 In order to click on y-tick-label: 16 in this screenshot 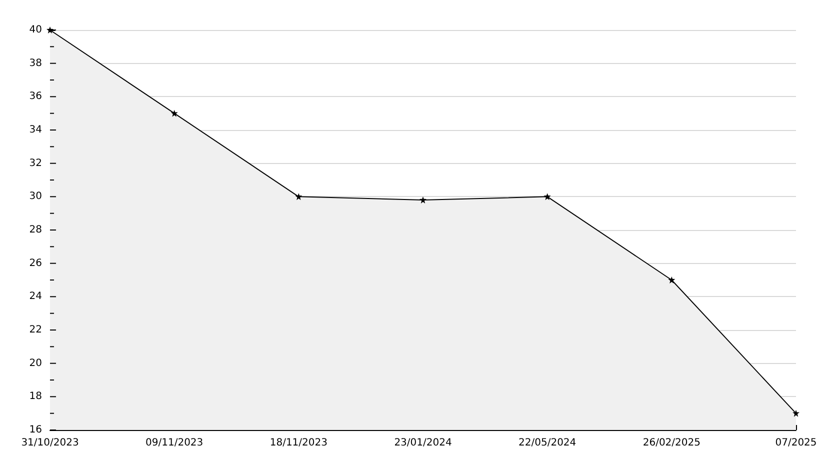, I will do `click(35, 430)`.